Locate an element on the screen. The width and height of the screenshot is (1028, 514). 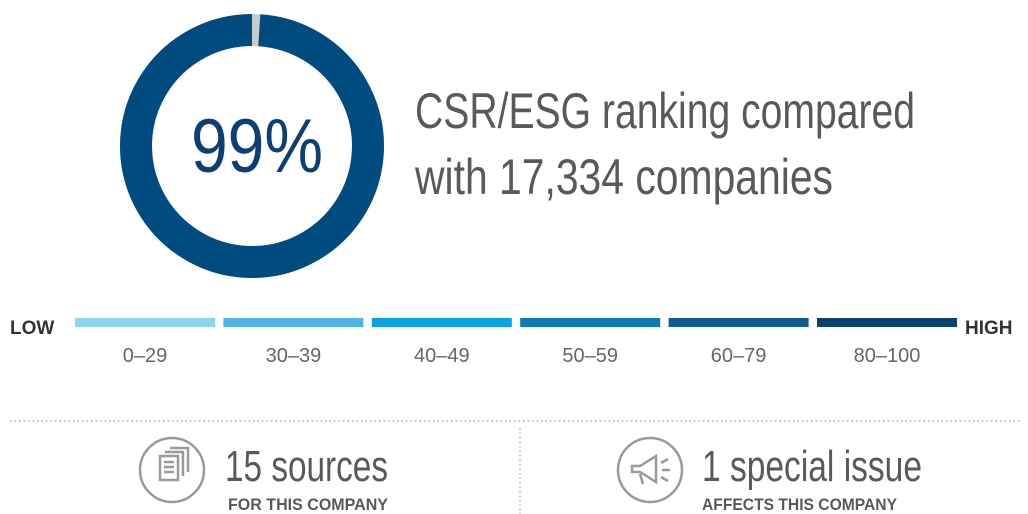
scale-high: HIGH is located at coordinates (989, 328).